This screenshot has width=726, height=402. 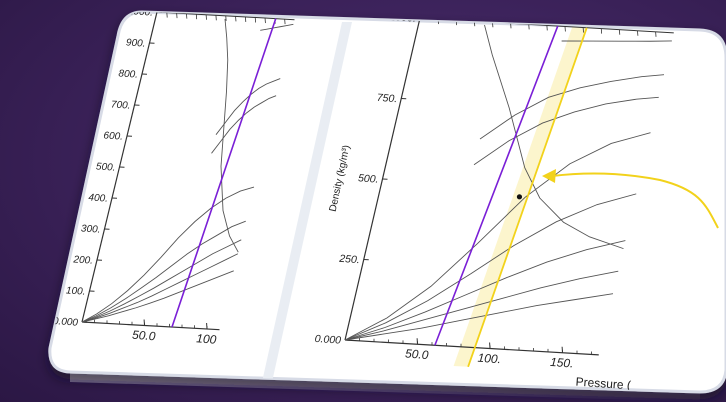 What do you see at coordinates (121, 105) in the screenshot?
I see `left-y-tick-label: 700.` at bounding box center [121, 105].